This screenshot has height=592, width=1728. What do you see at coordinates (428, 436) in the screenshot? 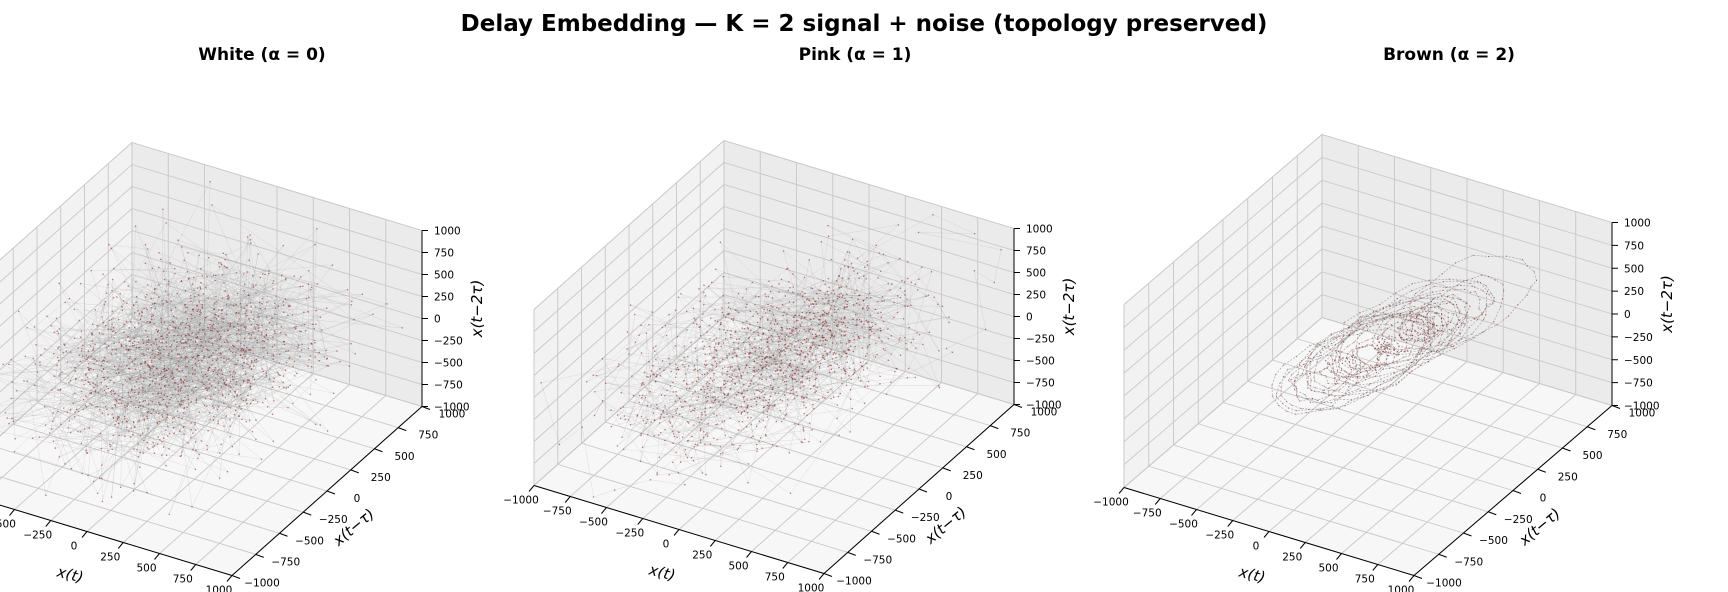
I see `y-tick-label: 750` at bounding box center [428, 436].